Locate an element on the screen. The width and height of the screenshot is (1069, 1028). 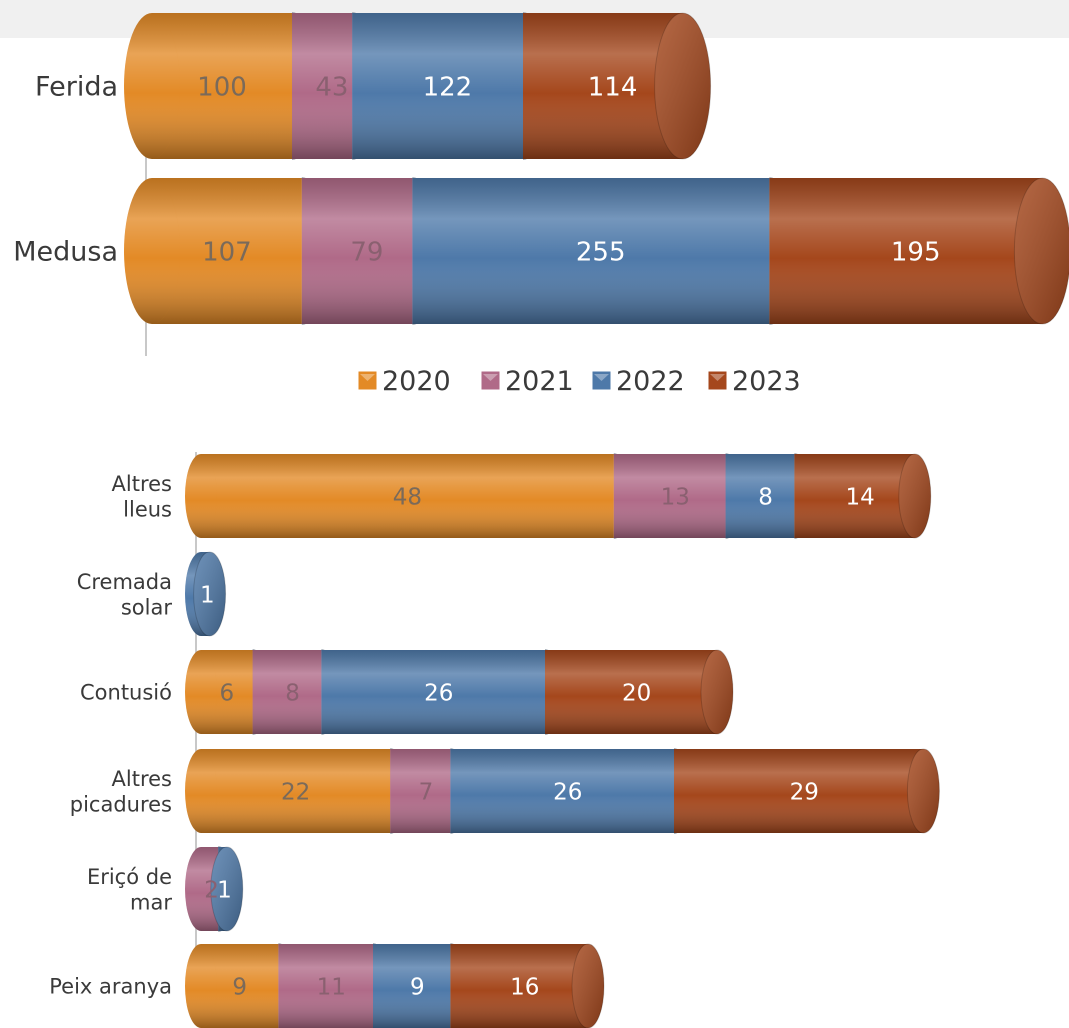
category-label-erico-de-mar: Eriçó de mar is located at coordinates (129, 890).